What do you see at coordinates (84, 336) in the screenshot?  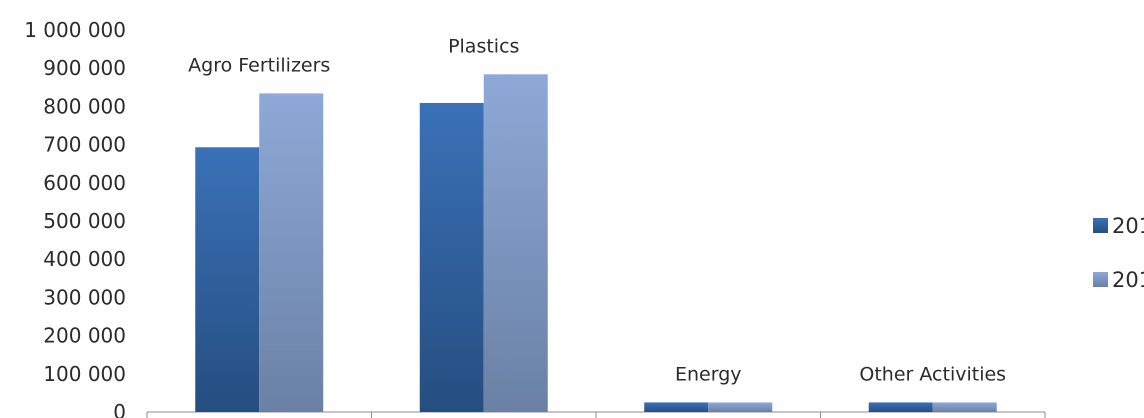 I see `y-tick-label: 200 000` at bounding box center [84, 336].